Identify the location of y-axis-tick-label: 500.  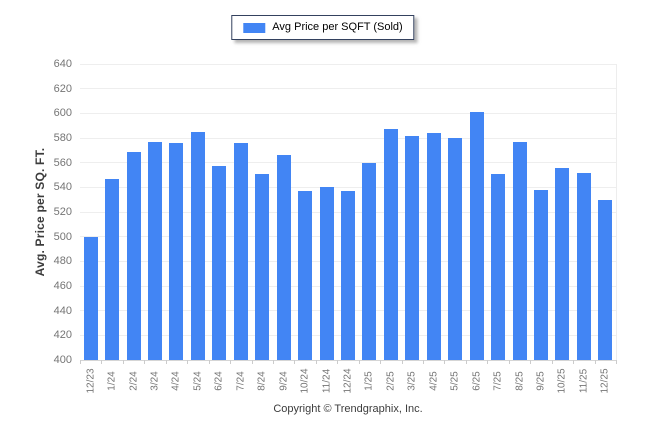
(62, 236).